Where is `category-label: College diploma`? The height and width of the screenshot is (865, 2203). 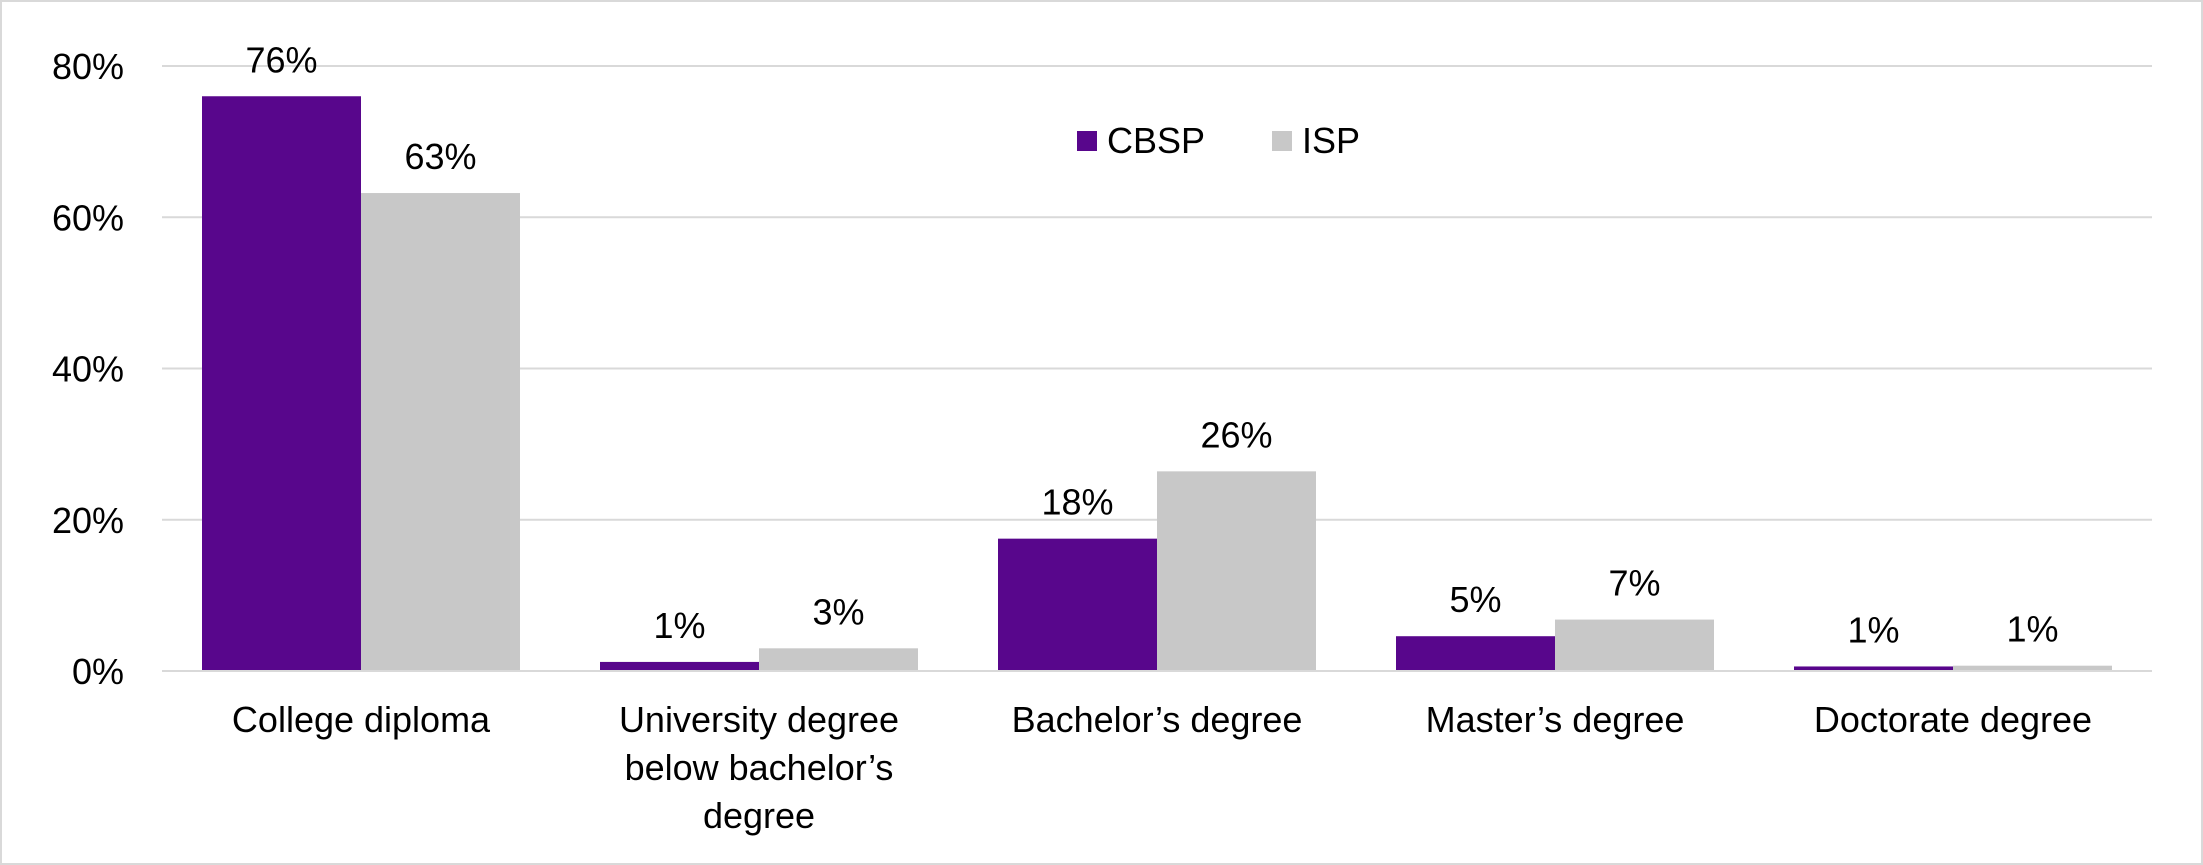 category-label: College diploma is located at coordinates (361, 719).